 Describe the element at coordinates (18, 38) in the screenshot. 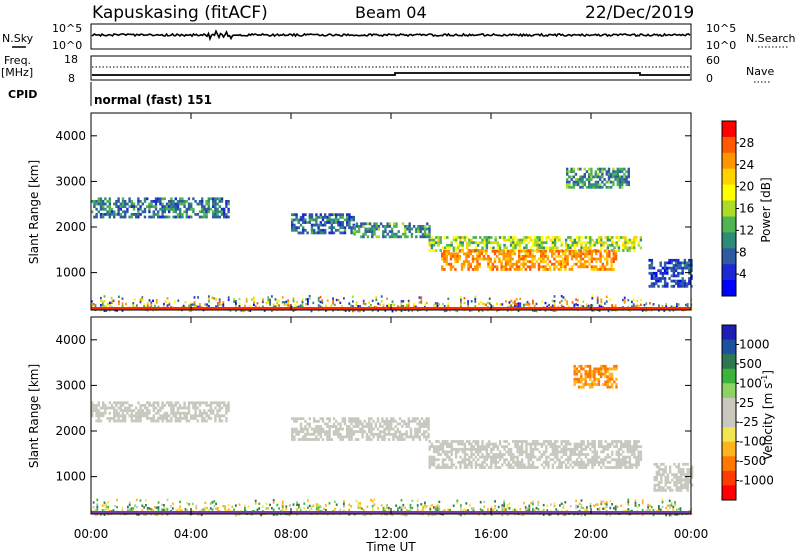

I see `nsky-label: N.Sky` at that location.